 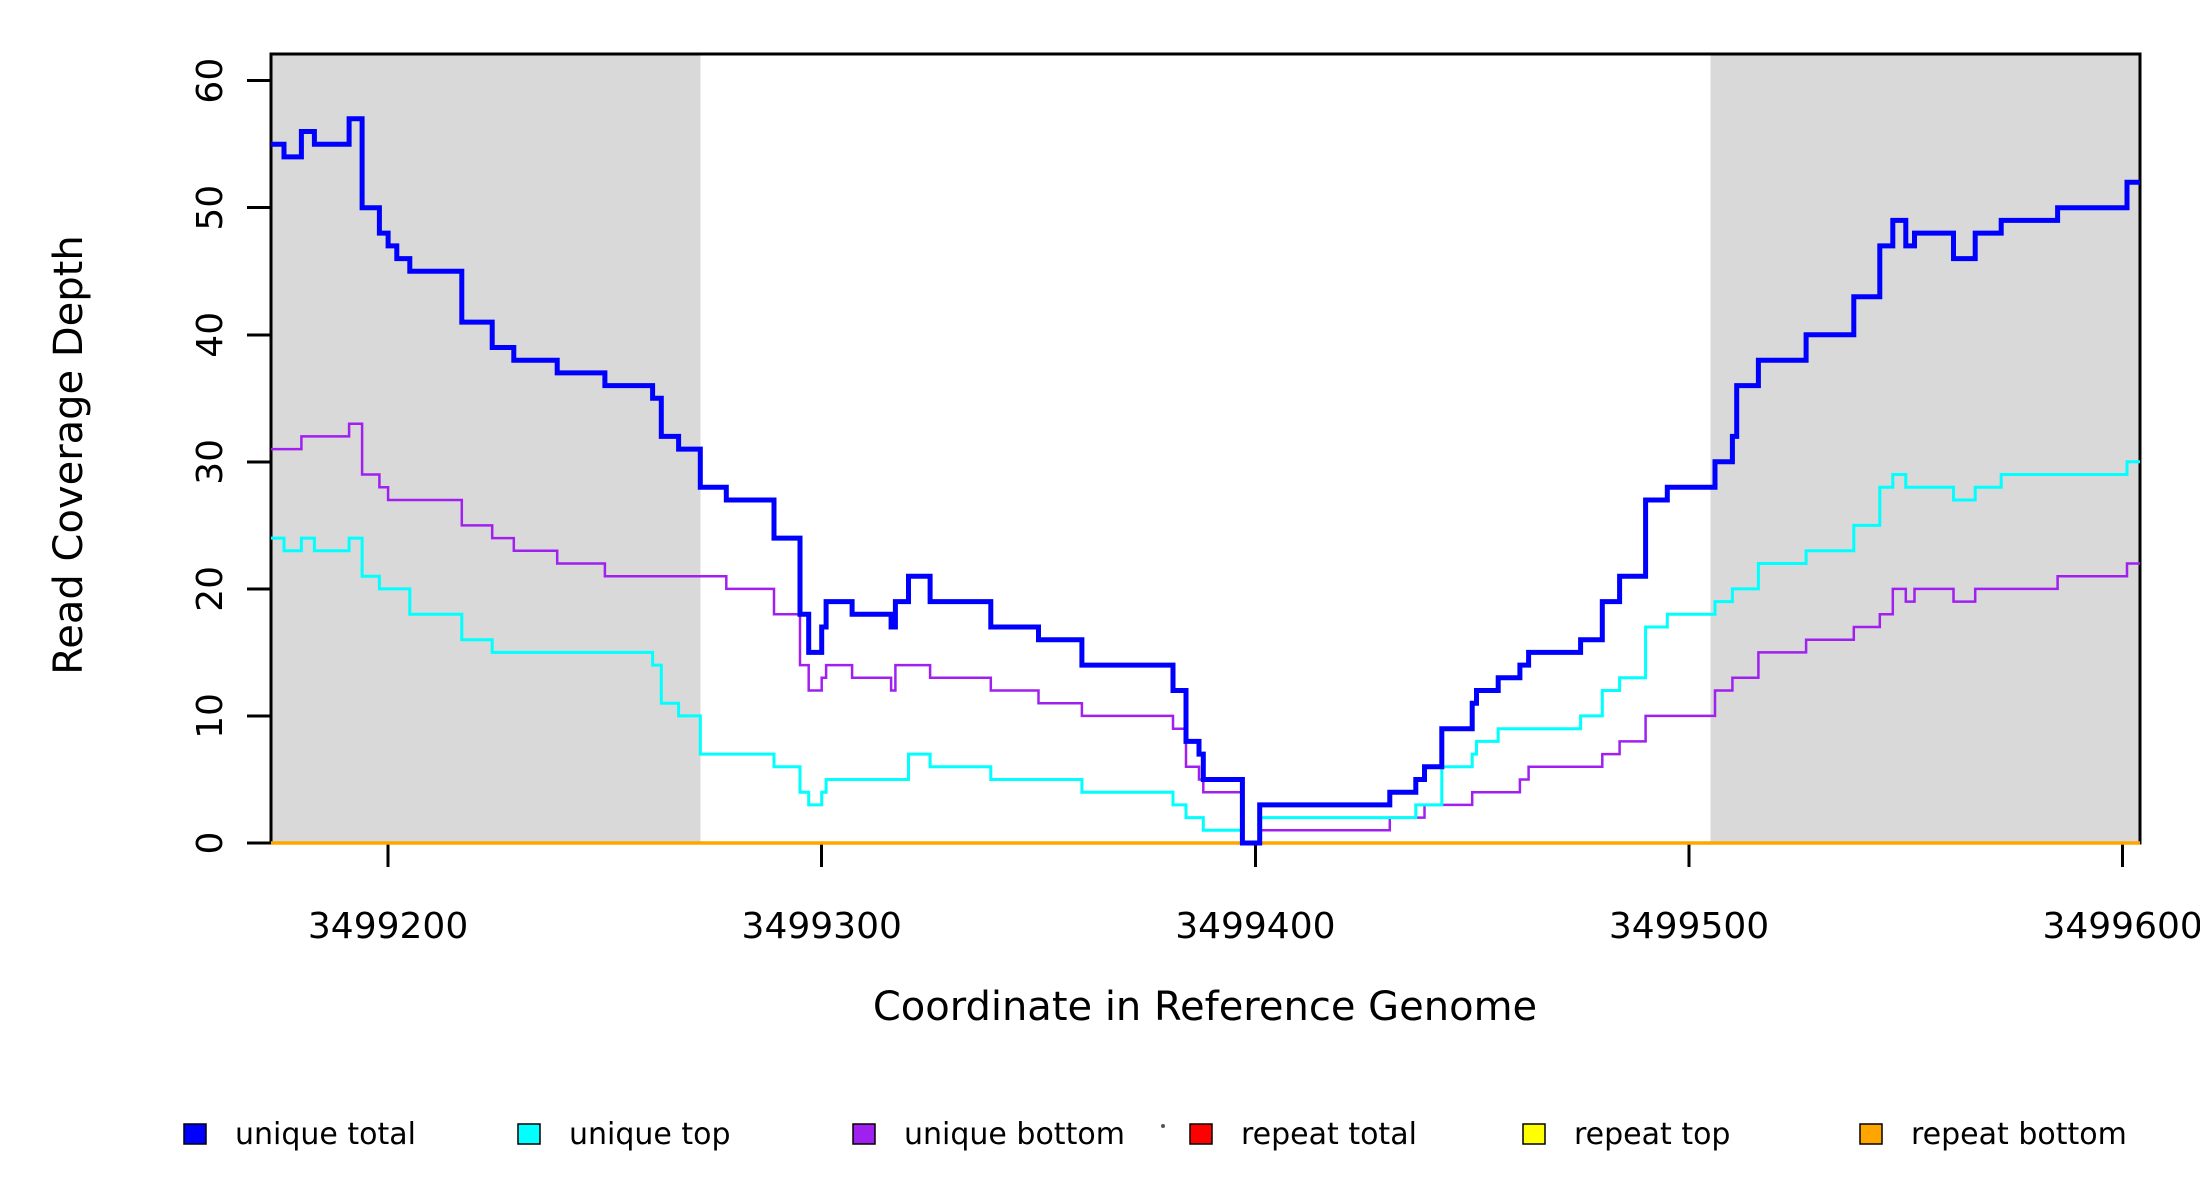 What do you see at coordinates (210, 208) in the screenshot?
I see `y-axis-tick-label: 50` at bounding box center [210, 208].